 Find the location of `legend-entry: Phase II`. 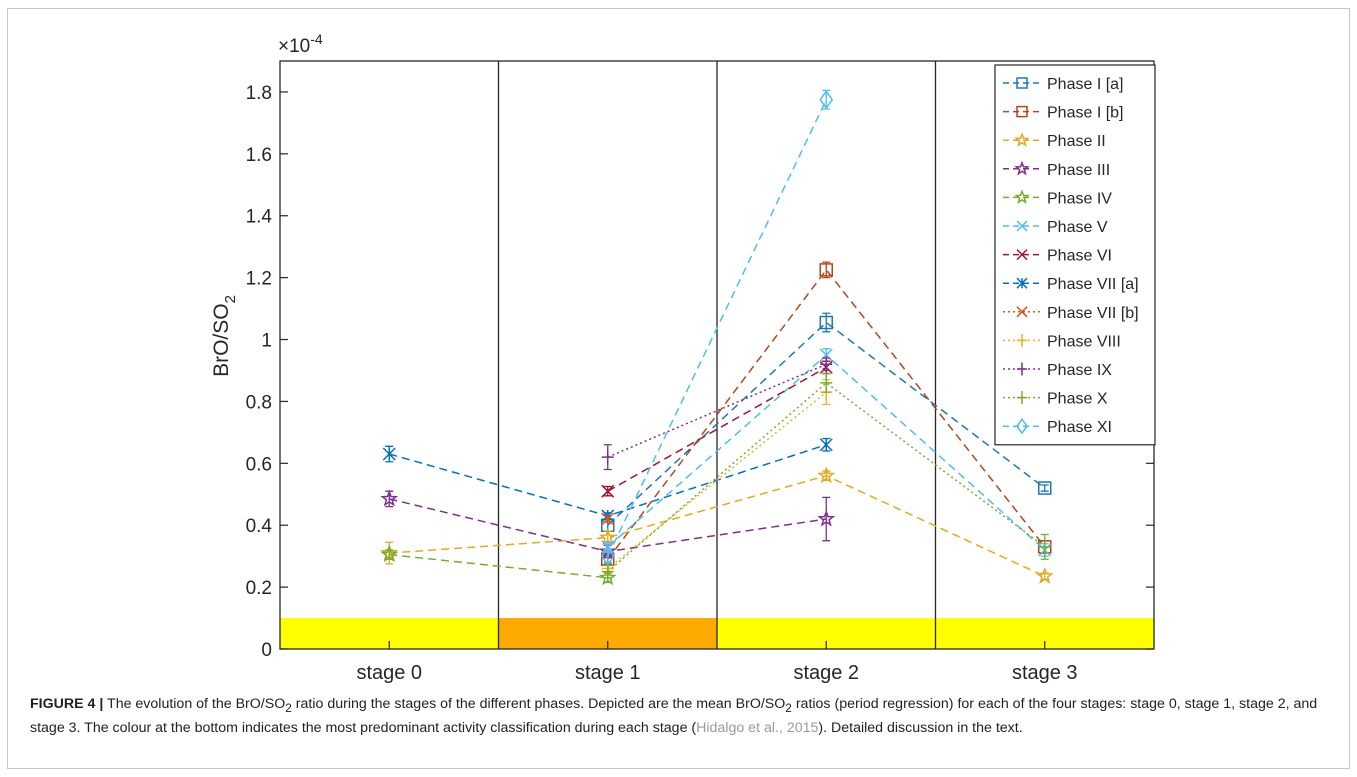

legend-entry: Phase II is located at coordinates (1054, 141).